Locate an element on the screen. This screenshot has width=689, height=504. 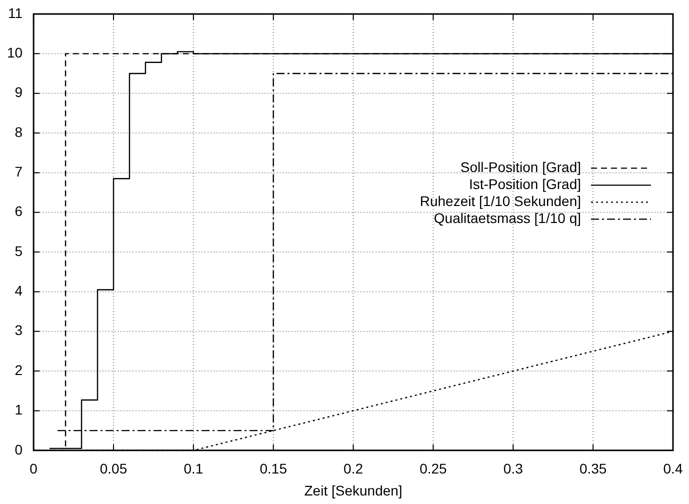
x-tick-label: 0.4 is located at coordinates (673, 468).